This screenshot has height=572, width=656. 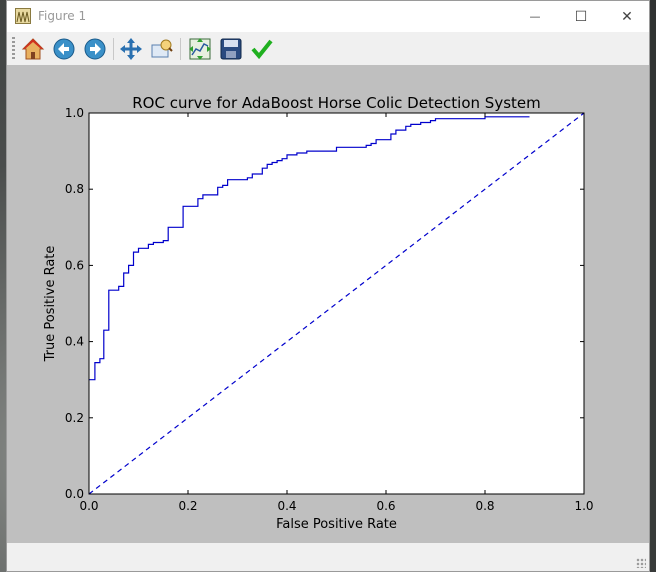 I want to click on maximize-icon: ☐, so click(x=581, y=16).